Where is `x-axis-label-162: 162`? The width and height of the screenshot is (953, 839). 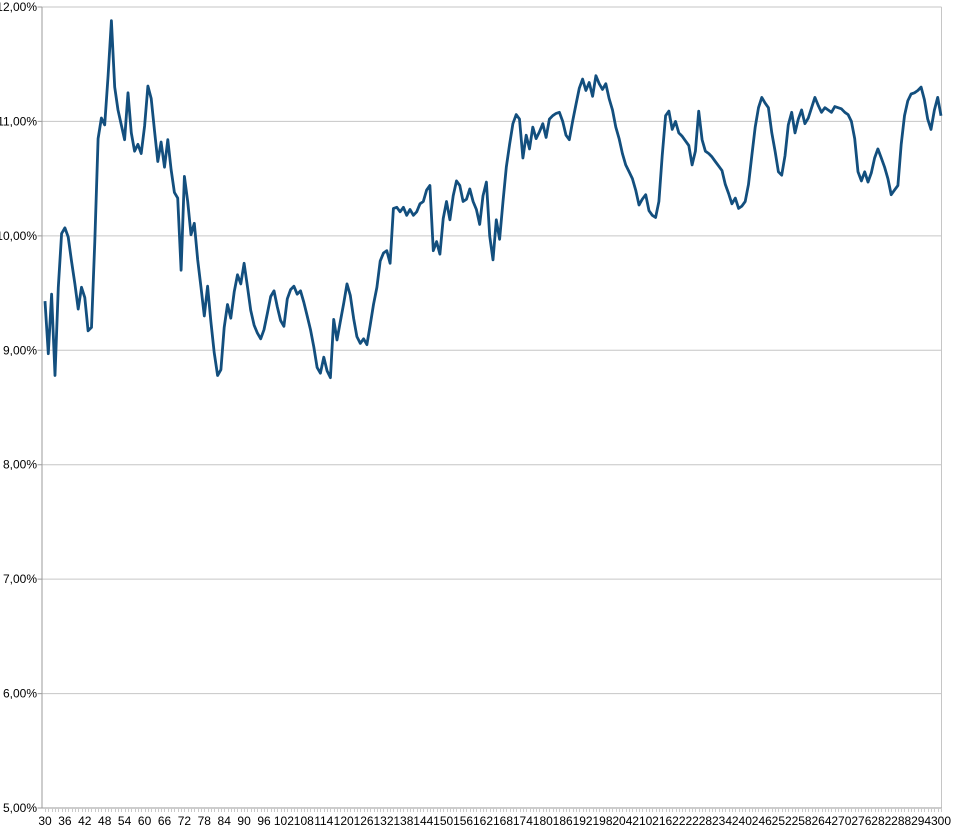
x-axis-label-162: 162 is located at coordinates (483, 821).